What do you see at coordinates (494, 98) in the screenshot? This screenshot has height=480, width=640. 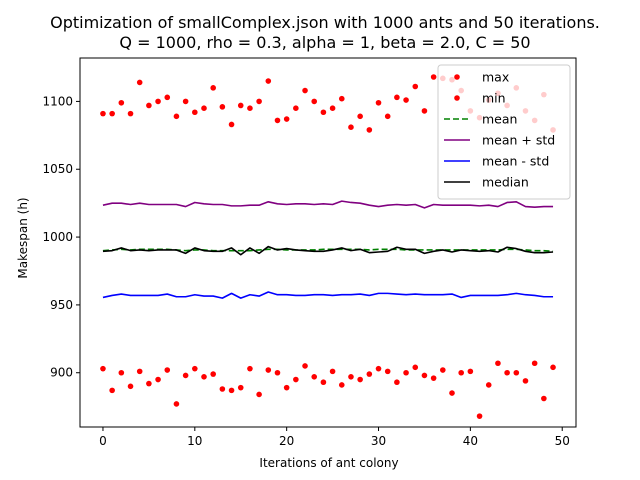 I see `legend-label-min: min` at bounding box center [494, 98].